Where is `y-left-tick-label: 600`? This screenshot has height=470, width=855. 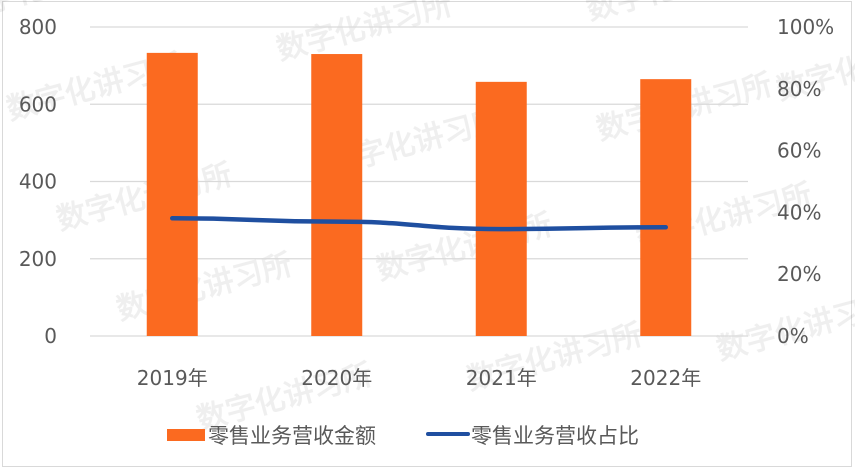
y-left-tick-label: 600 is located at coordinates (38, 104).